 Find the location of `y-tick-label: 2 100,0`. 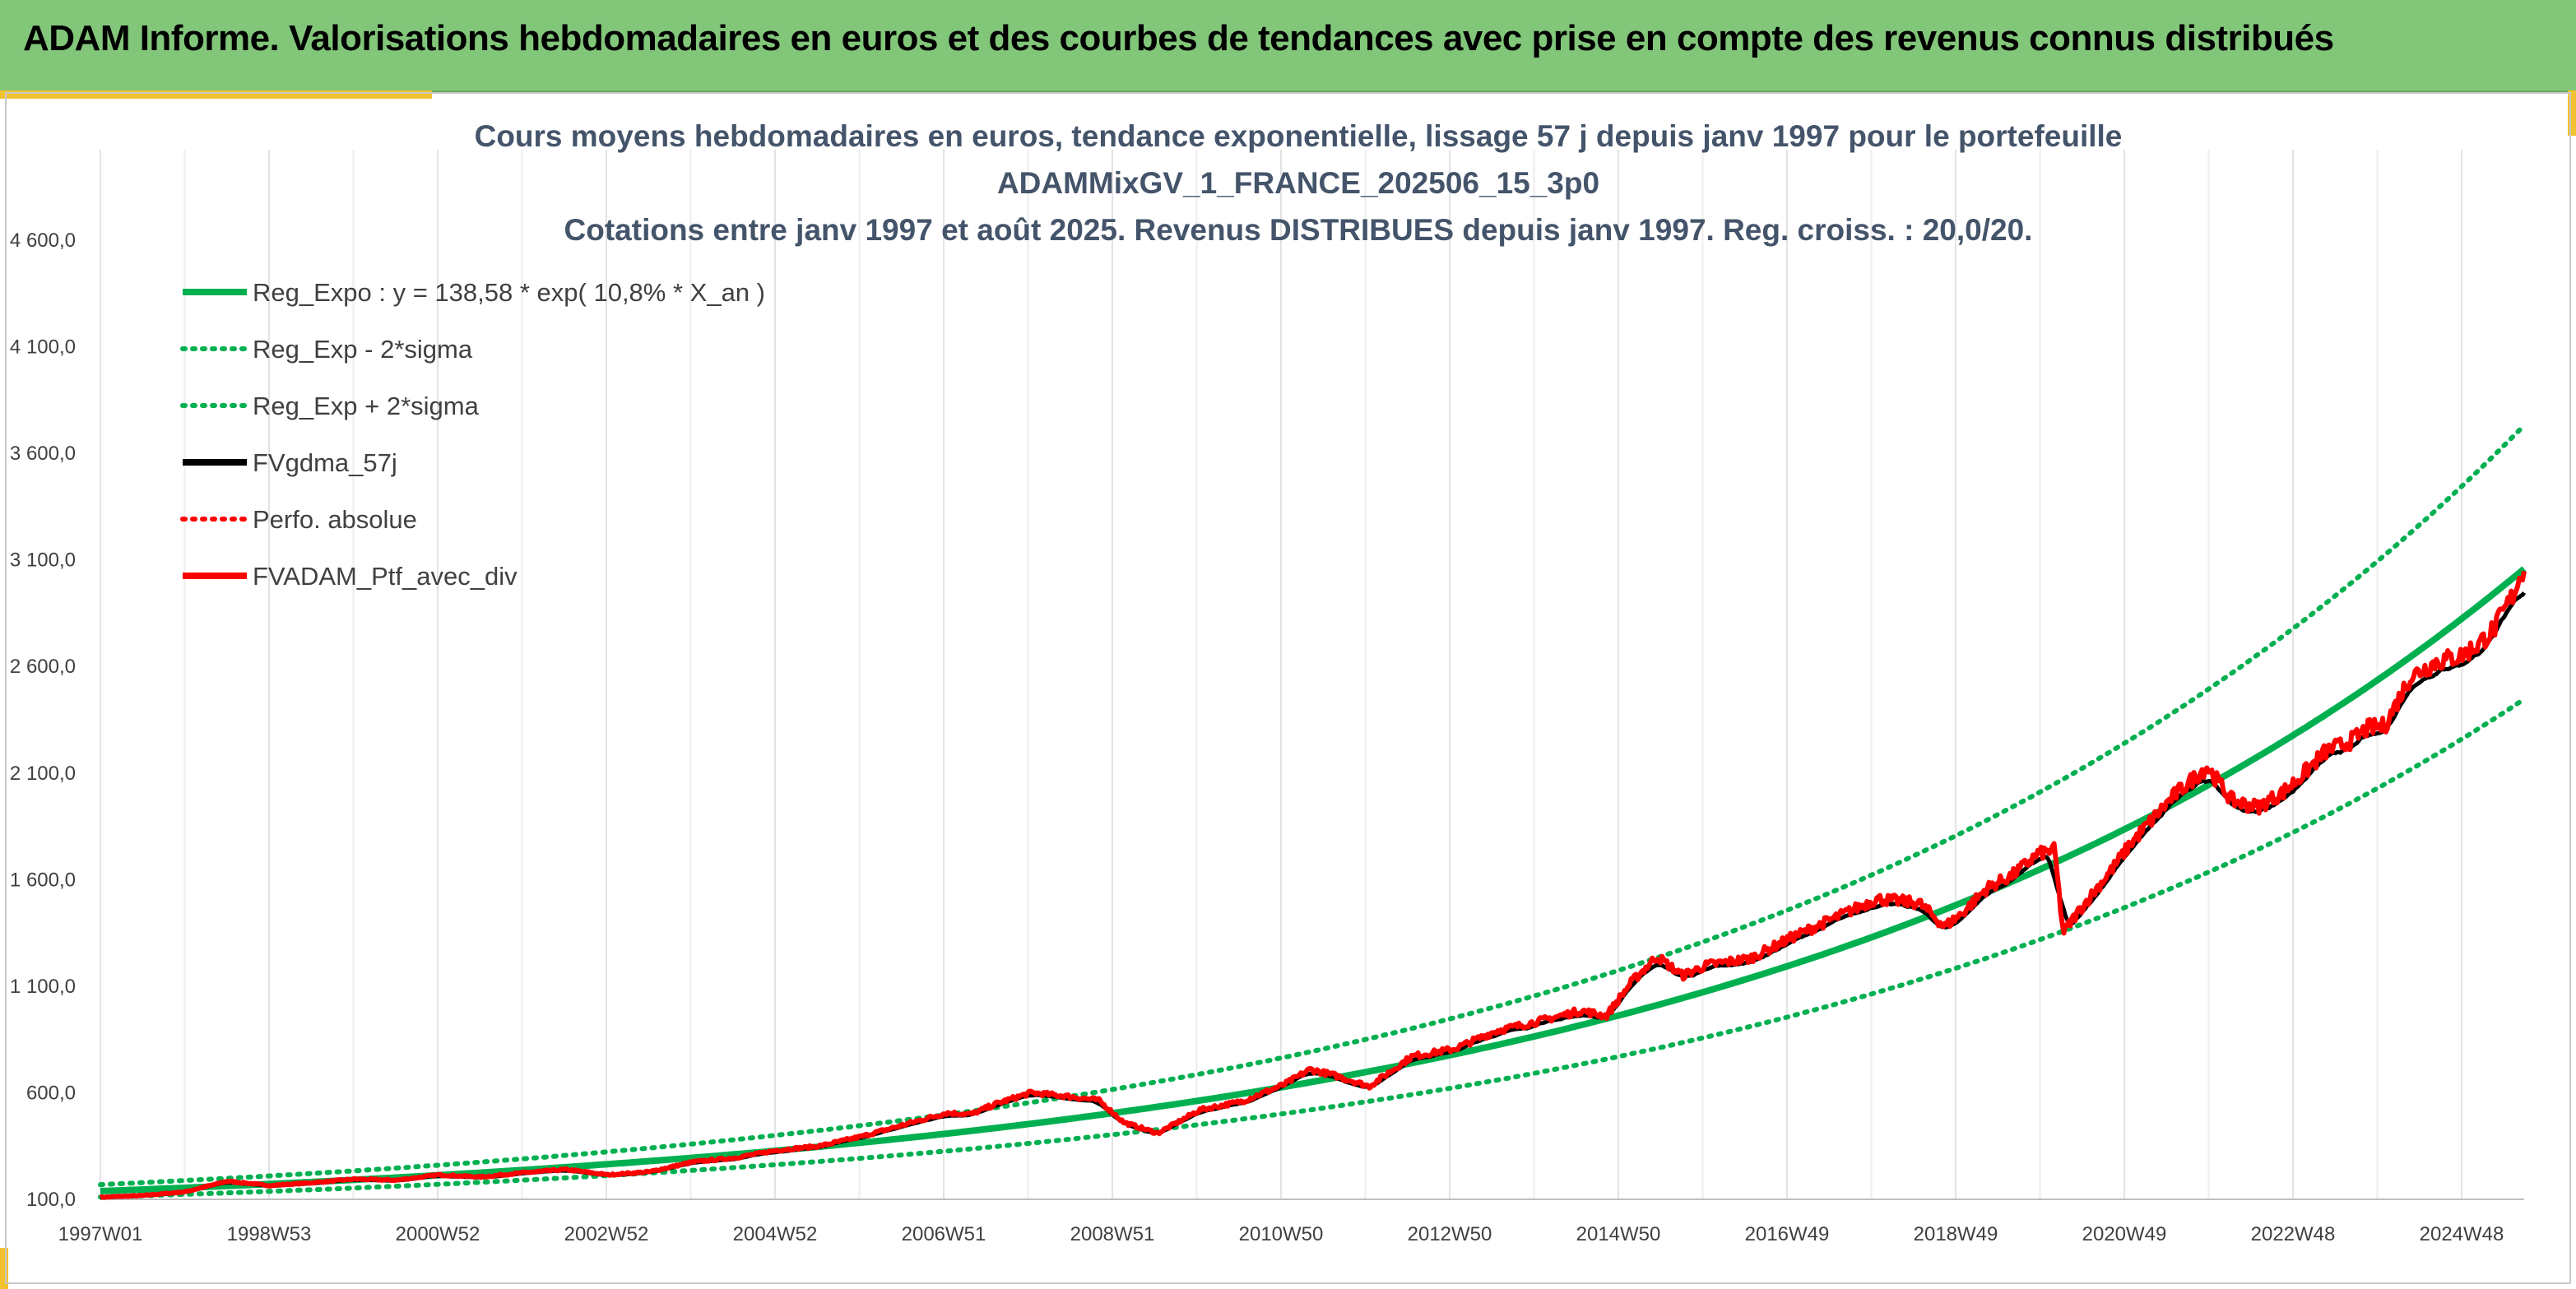

y-tick-label: 2 100,0 is located at coordinates (43, 774).